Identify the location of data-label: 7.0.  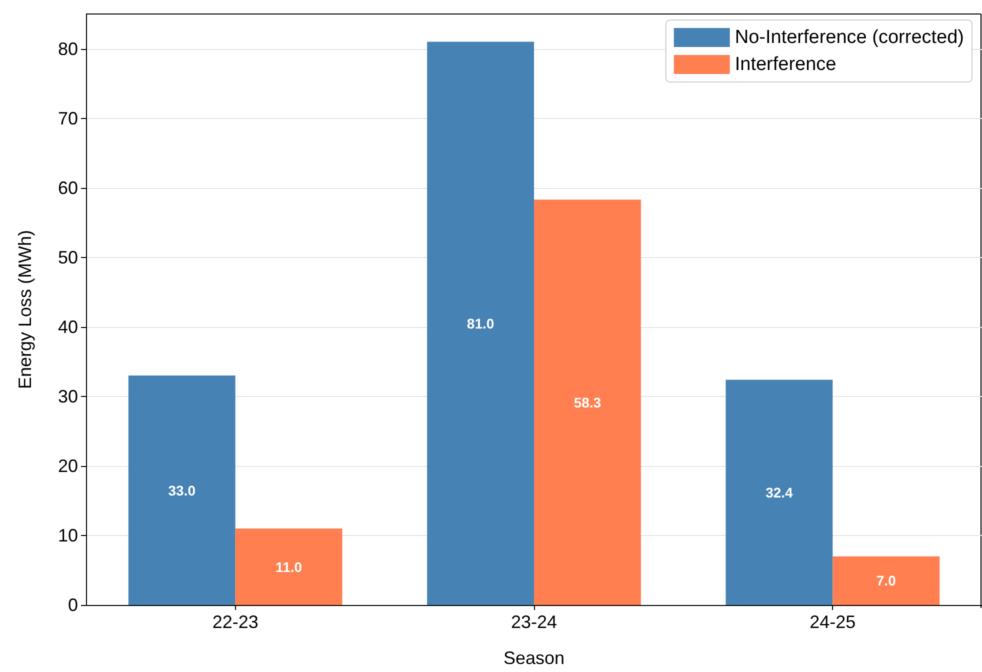
(886, 580).